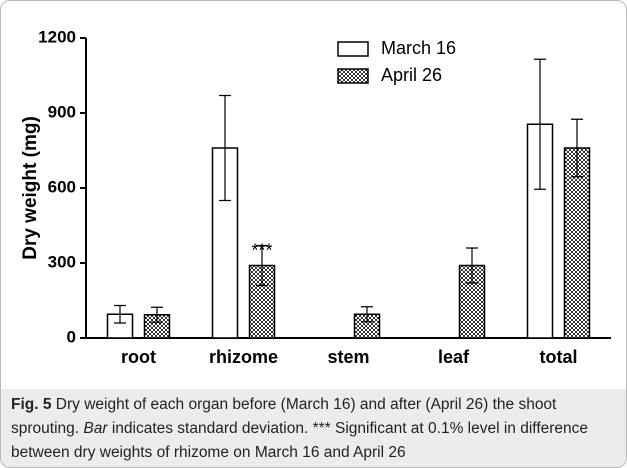 This screenshot has width=627, height=468. I want to click on x-tick-label: total, so click(559, 357).